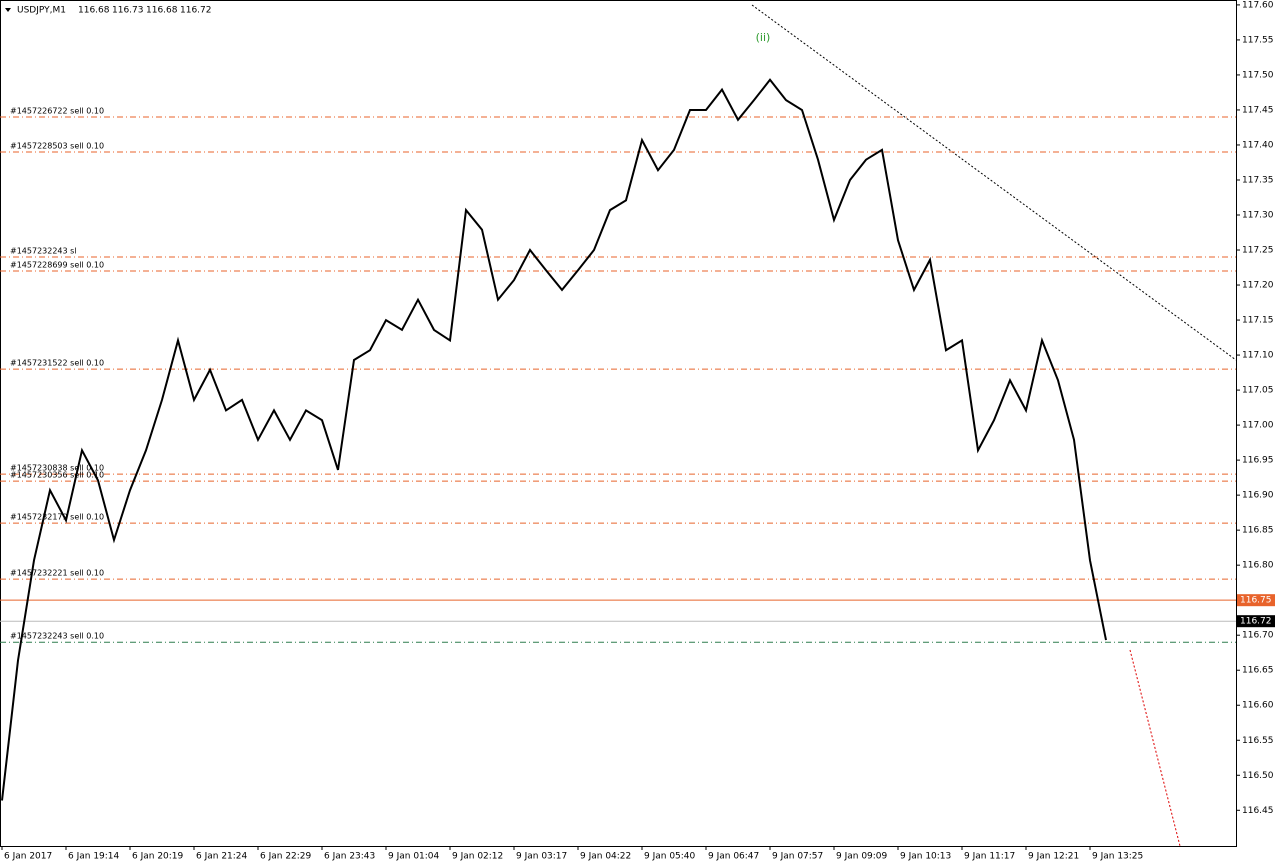 The width and height of the screenshot is (1276, 866). What do you see at coordinates (1258, 461) in the screenshot?
I see `y-tick-label: 116.95` at bounding box center [1258, 461].